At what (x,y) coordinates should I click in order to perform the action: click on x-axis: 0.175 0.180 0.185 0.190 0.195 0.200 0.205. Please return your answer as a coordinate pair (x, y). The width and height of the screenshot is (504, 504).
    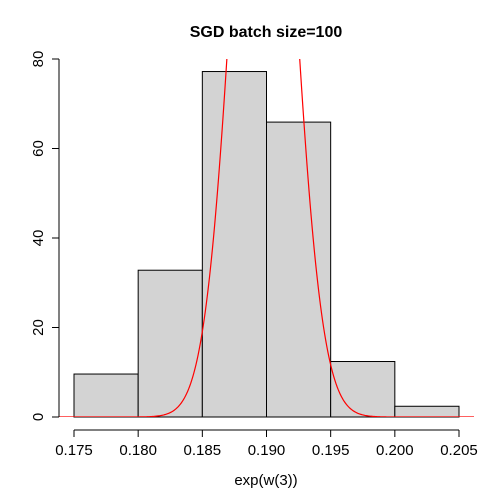
    Looking at the image, I should click on (266, 444).